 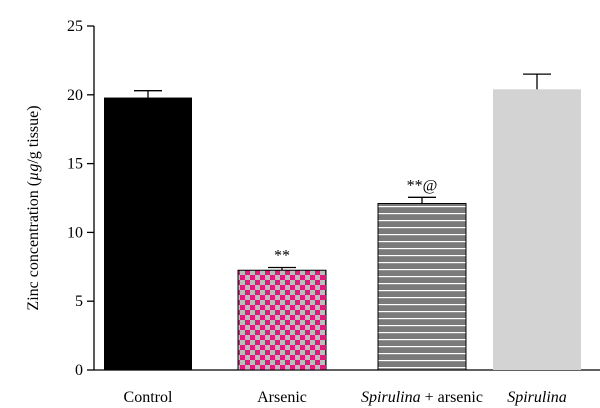 I want to click on y-axis-title-unit: µg, so click(x=33, y=172).